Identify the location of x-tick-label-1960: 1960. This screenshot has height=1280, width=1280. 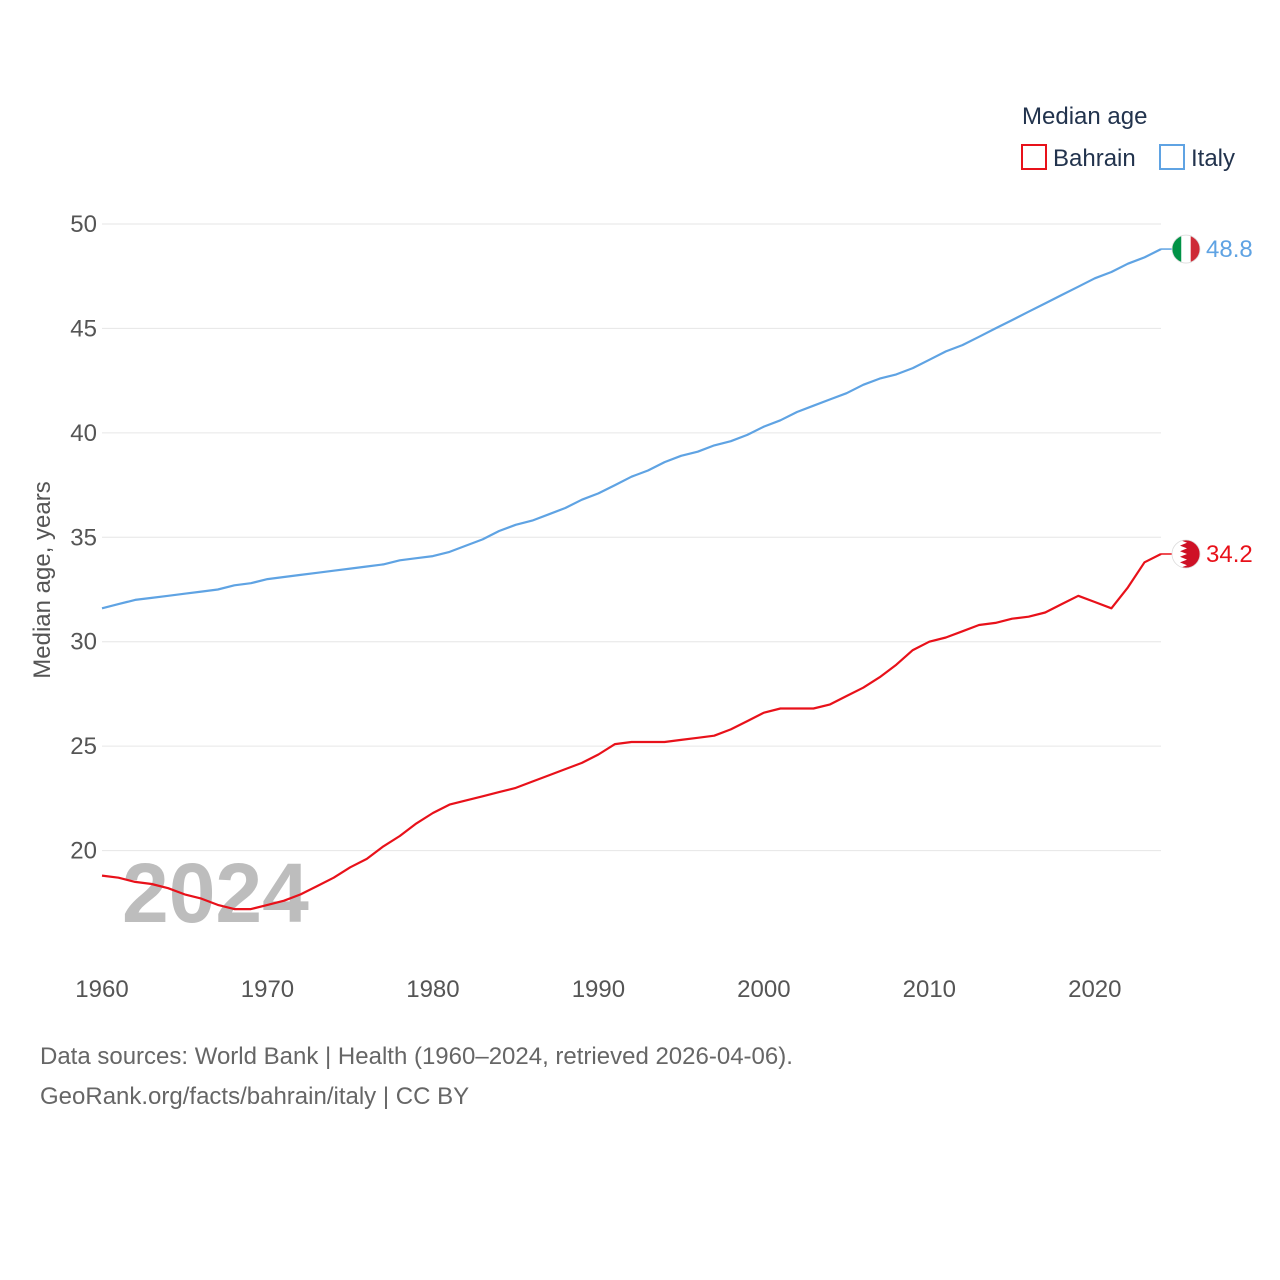
(101, 989).